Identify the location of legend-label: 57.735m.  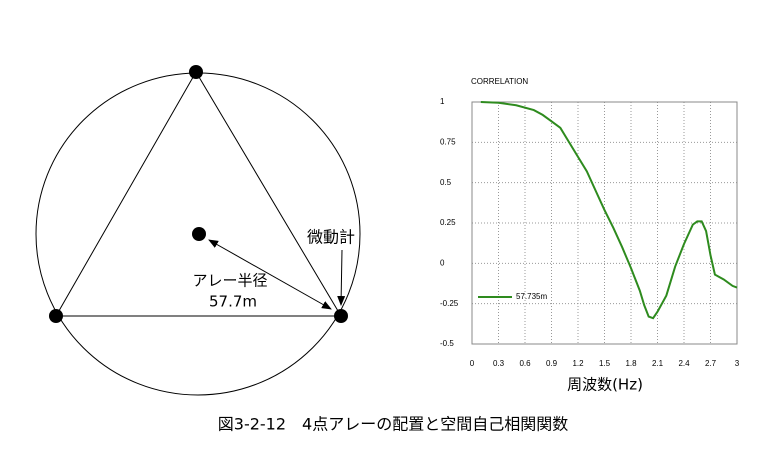
(531, 296).